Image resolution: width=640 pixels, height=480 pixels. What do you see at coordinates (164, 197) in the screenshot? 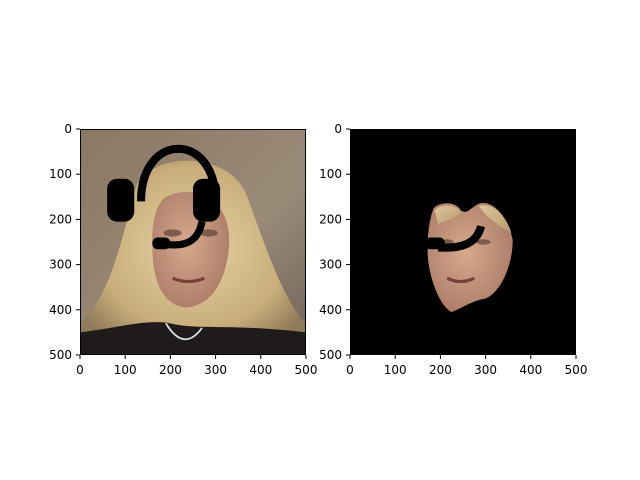
I see `headset-overlay` at bounding box center [164, 197].